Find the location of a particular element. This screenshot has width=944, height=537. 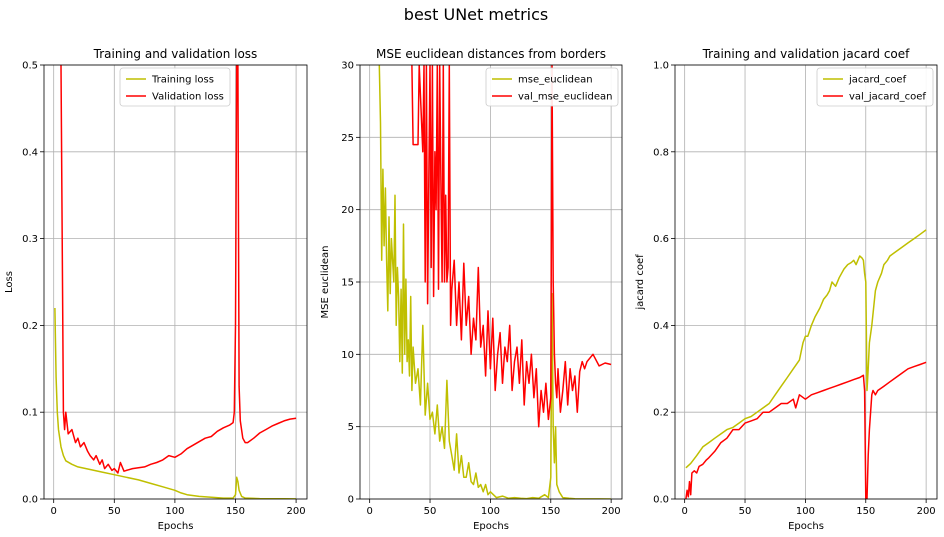

y-tick-label: 25 is located at coordinates (347, 138).